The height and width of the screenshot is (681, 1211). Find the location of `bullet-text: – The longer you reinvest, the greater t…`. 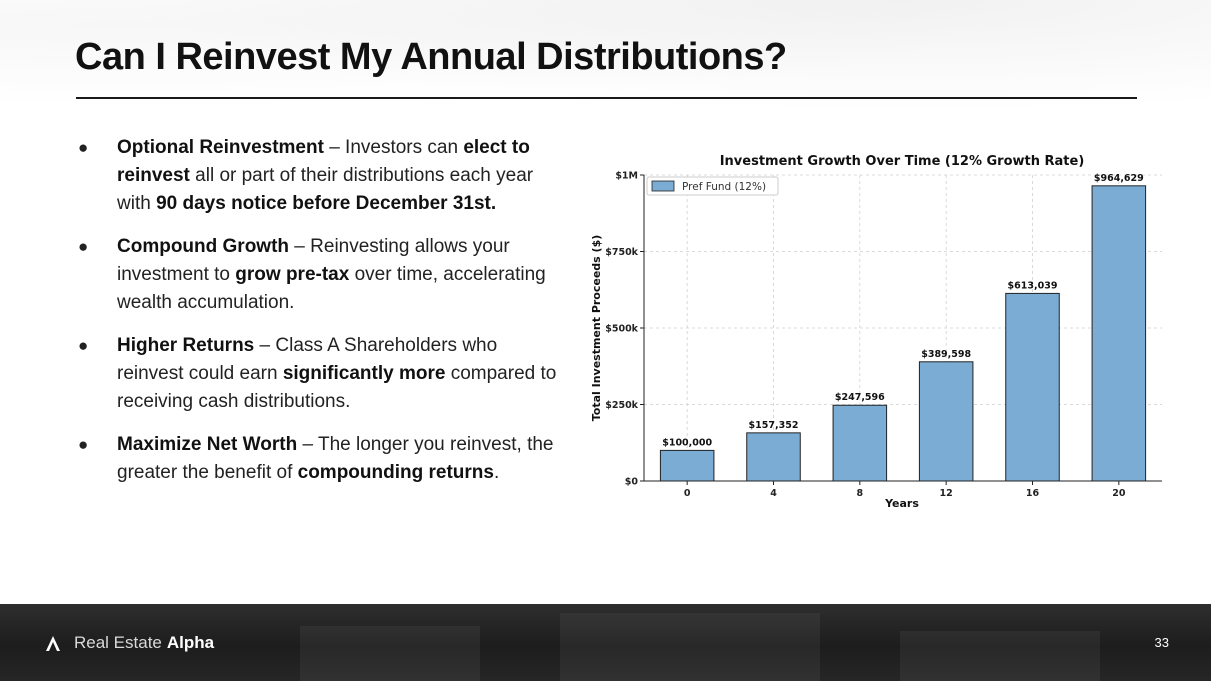

bullet-text: – The longer you reinvest, the greater t… is located at coordinates (335, 458).